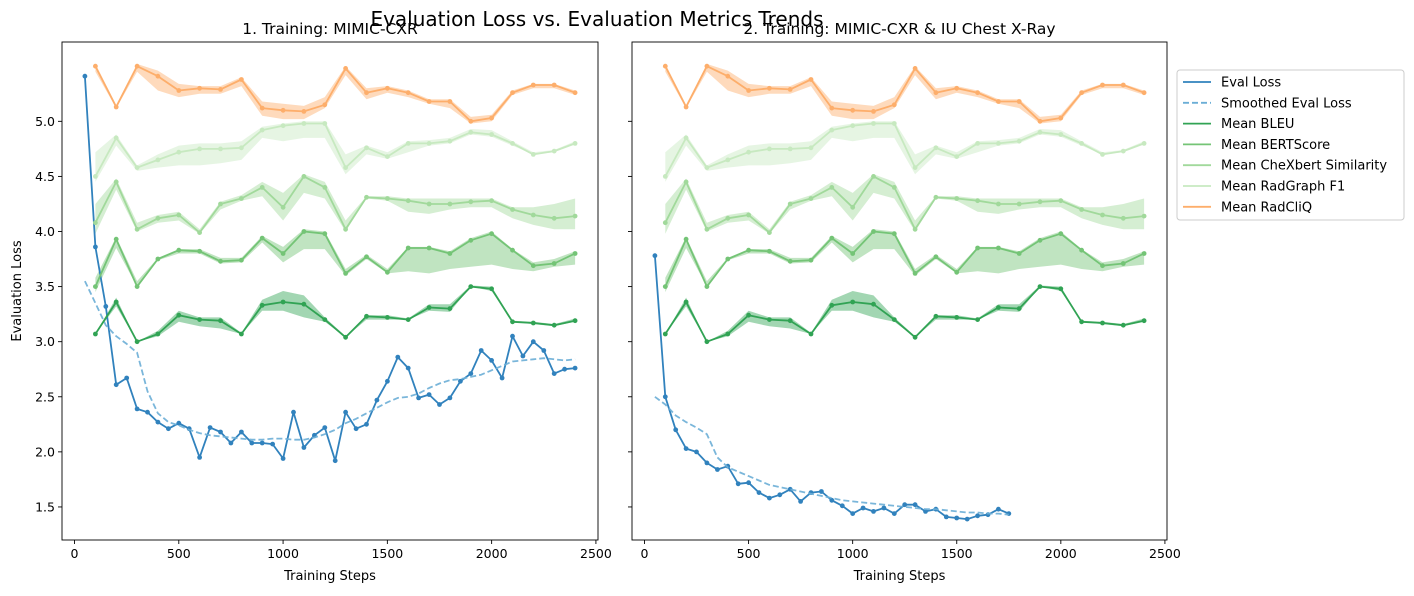 Image resolution: width=1414 pixels, height=596 pixels. Describe the element at coordinates (45, 121) in the screenshot. I see `y-tick-label: 5.0` at that location.